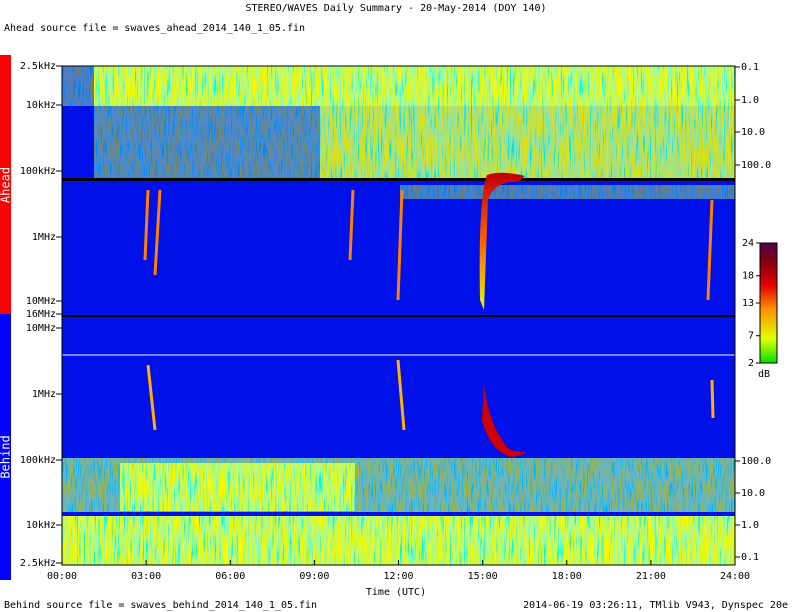 The image size is (792, 612). Describe the element at coordinates (651, 576) in the screenshot. I see `x-tick-label: 21:00` at that location.